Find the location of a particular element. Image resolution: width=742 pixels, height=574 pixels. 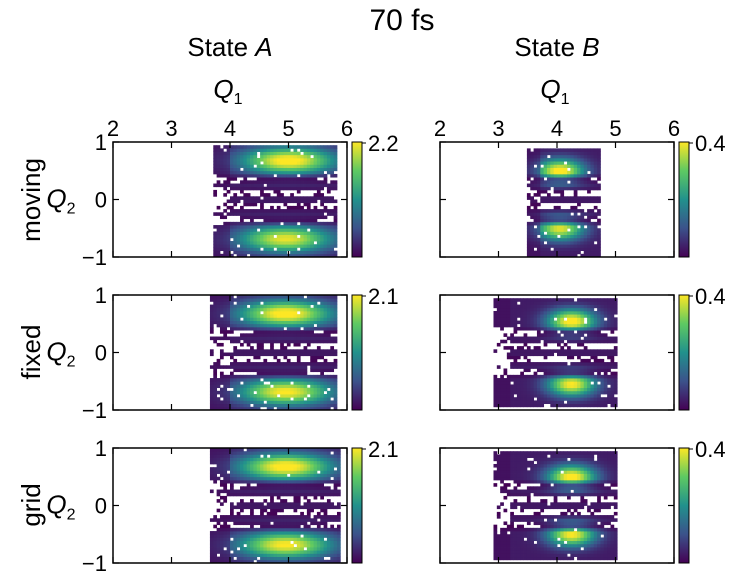

panel-b-fixed: 0.4 is located at coordinates (582, 347).